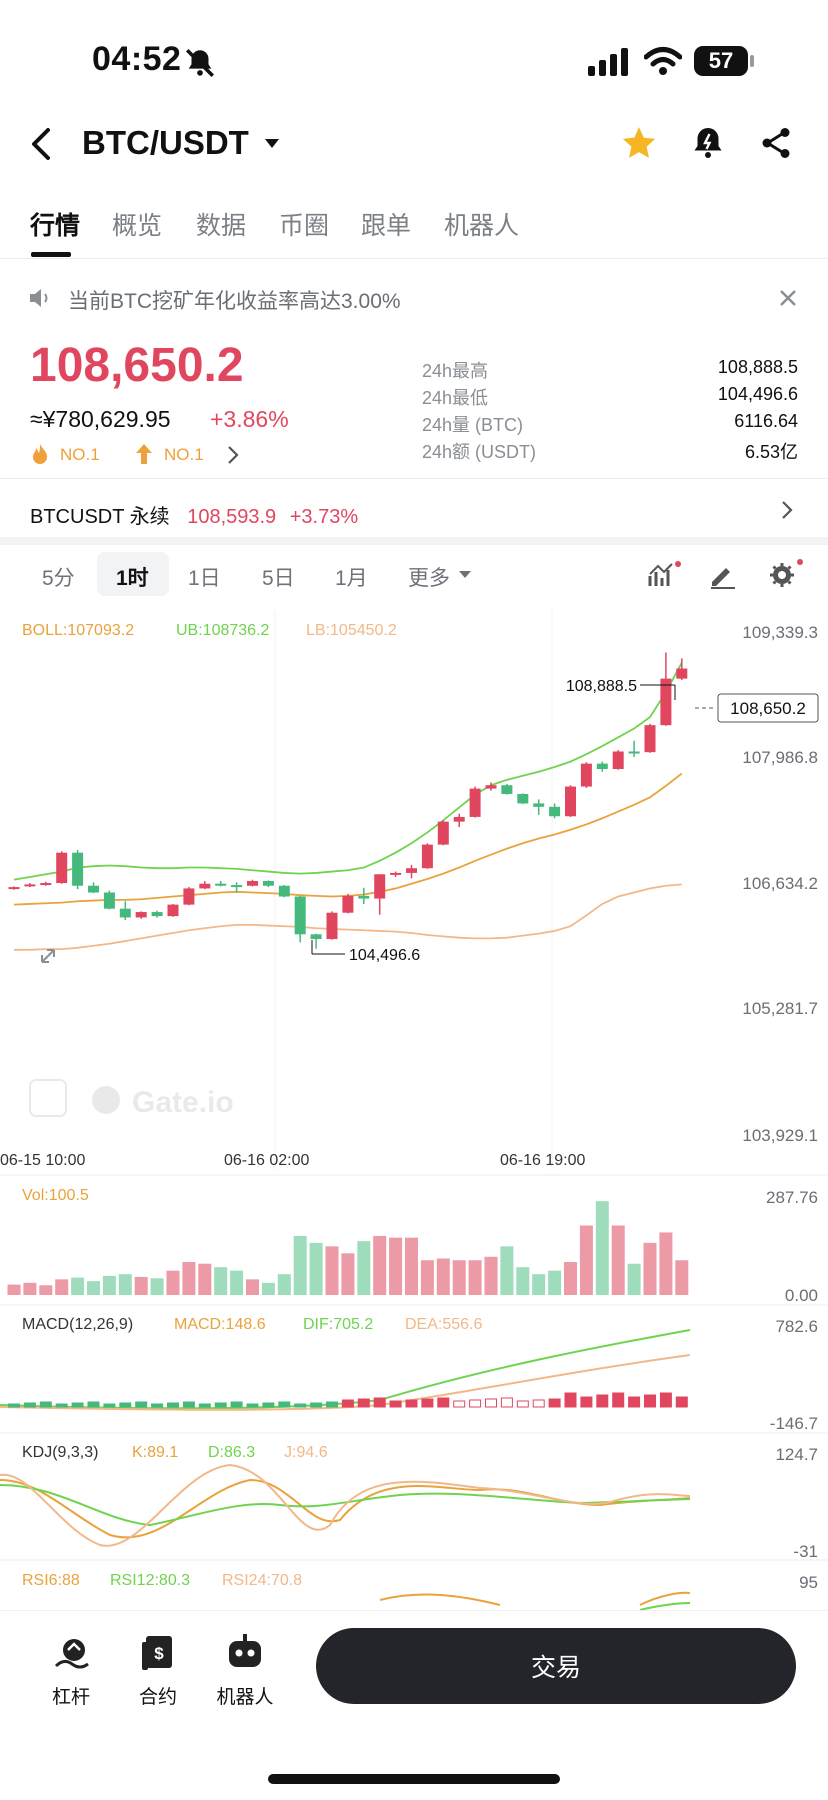  What do you see at coordinates (351, 578) in the screenshot?
I see `interval-1mo: 1月` at bounding box center [351, 578].